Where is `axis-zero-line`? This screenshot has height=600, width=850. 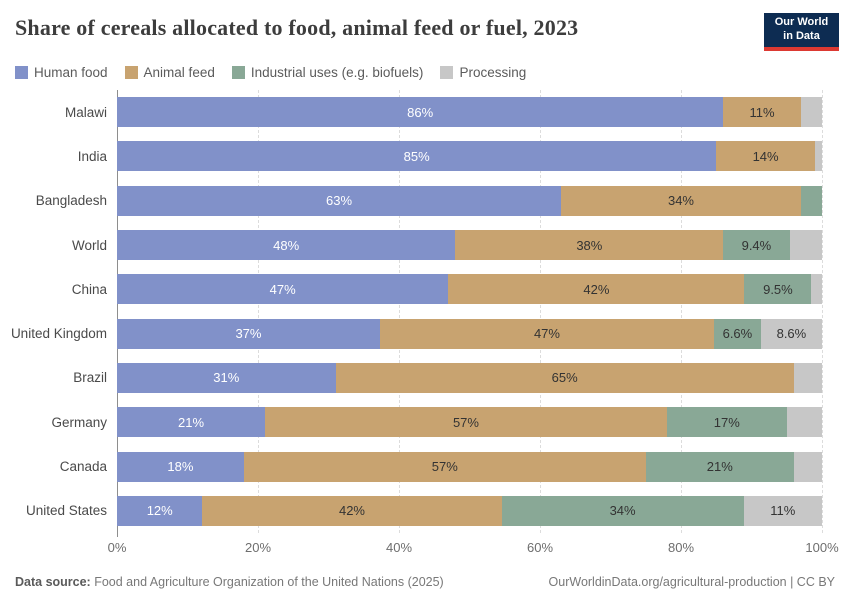 axis-zero-line is located at coordinates (117, 313).